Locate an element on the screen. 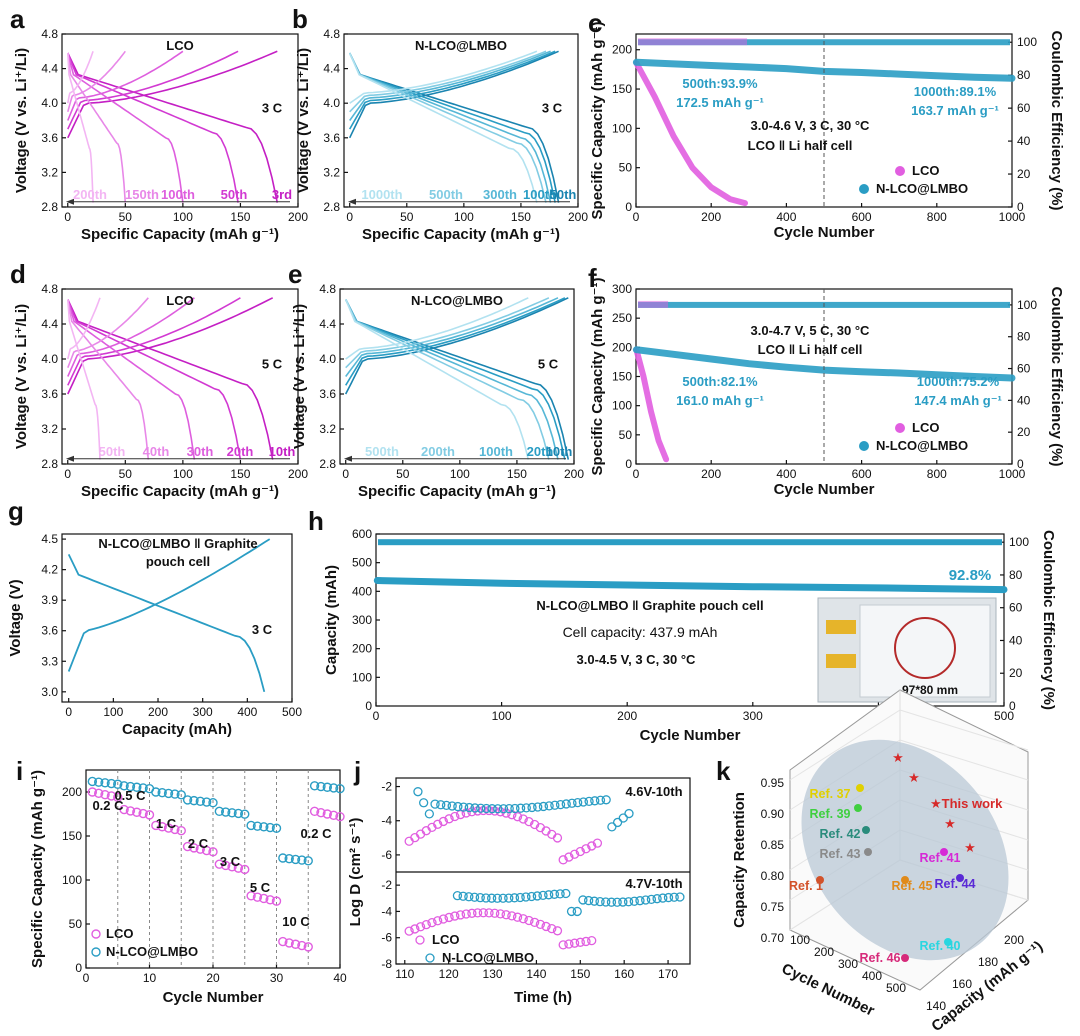 The height and width of the screenshot is (1036, 1080). annotation: 161.0 mAh g⁻¹ is located at coordinates (720, 400).